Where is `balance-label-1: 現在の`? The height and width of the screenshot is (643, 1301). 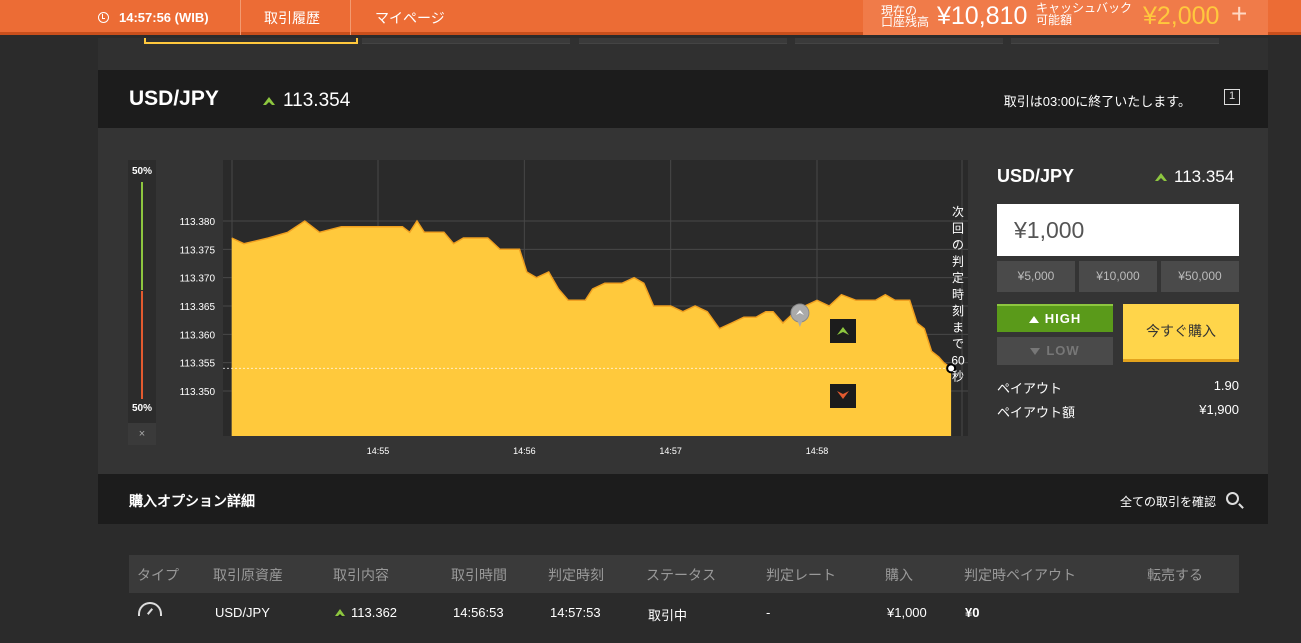 balance-label-1: 現在の is located at coordinates (899, 11).